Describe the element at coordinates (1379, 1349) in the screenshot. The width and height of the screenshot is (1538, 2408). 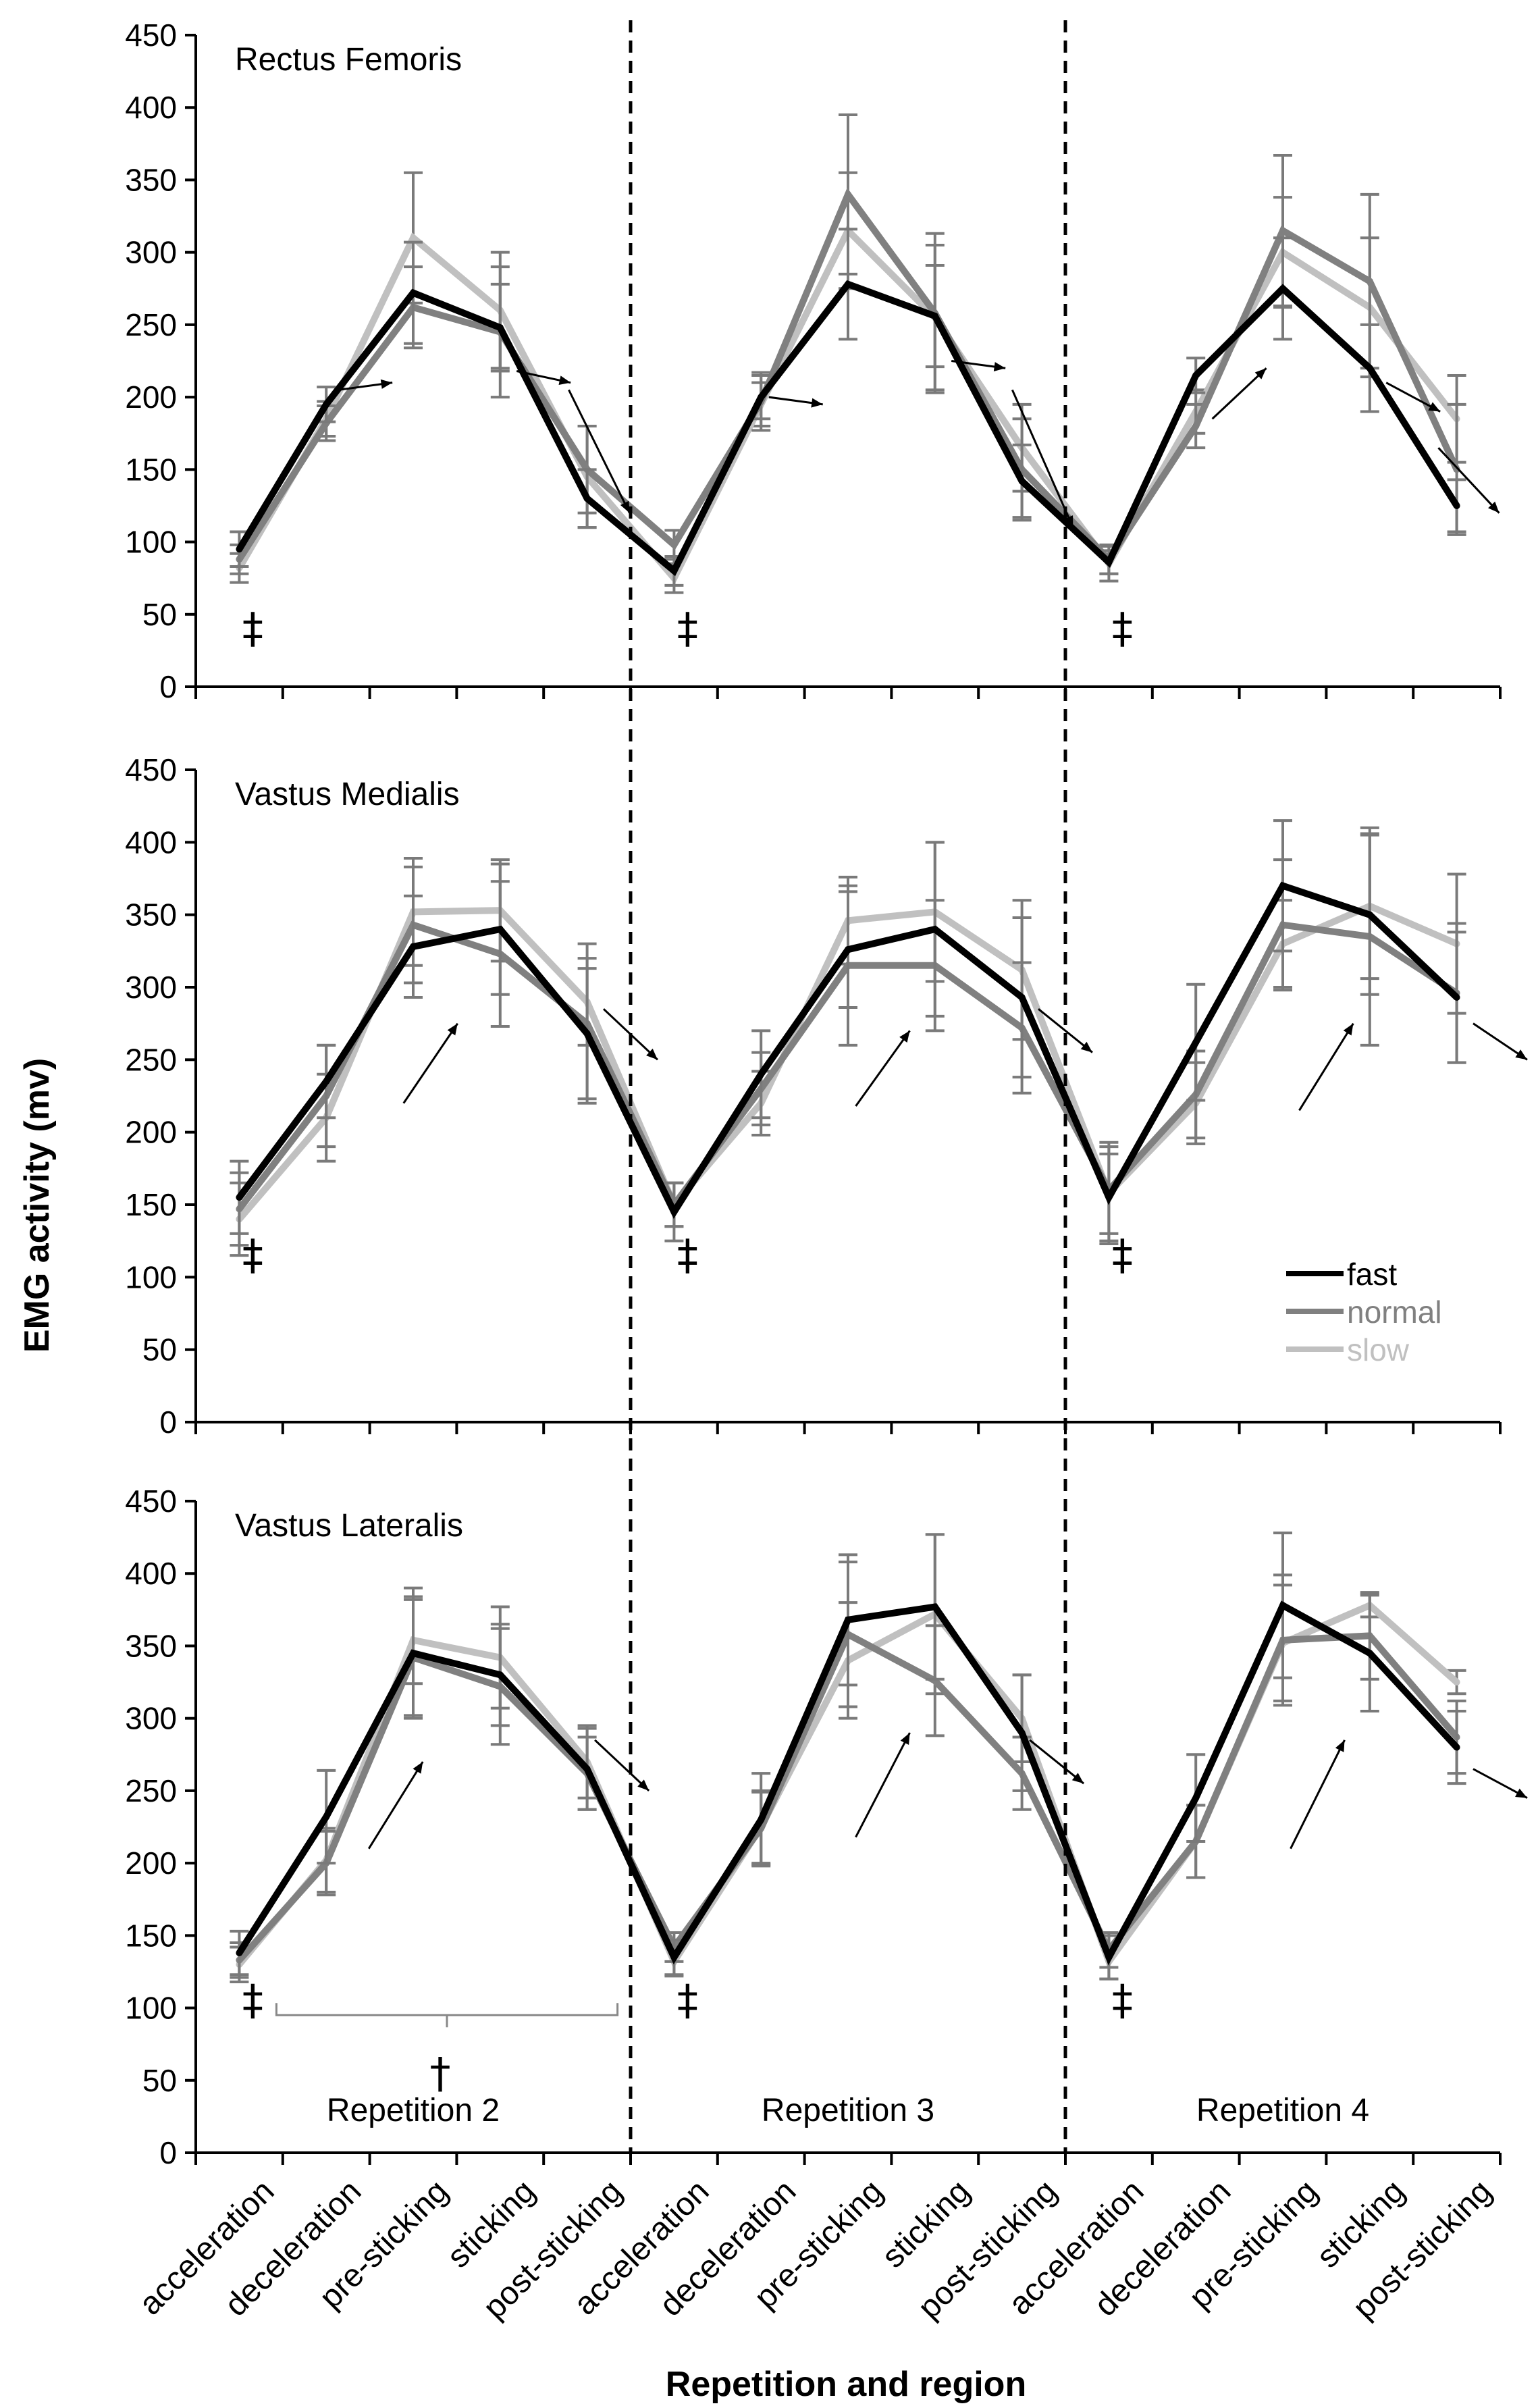
I see `legend-label-slow: slow` at that location.